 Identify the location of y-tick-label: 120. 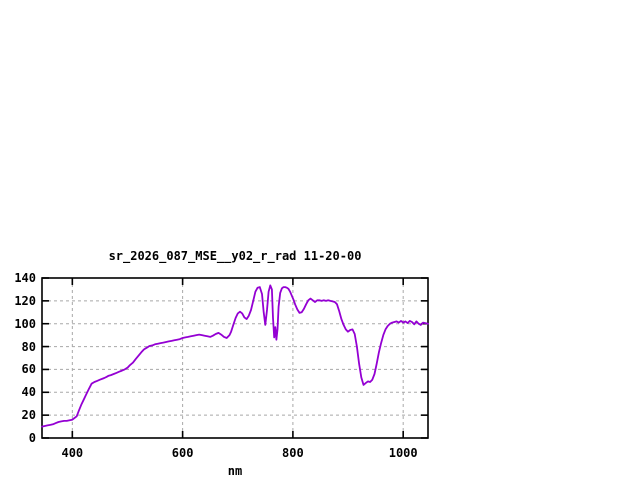
(25, 300).